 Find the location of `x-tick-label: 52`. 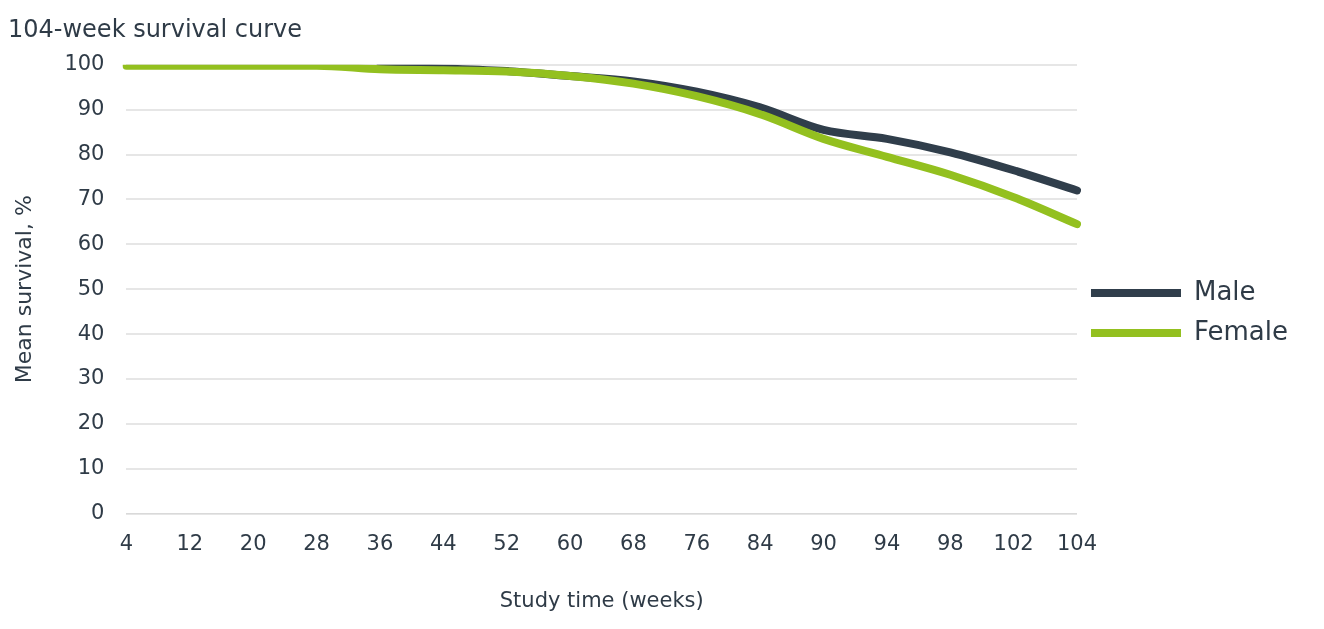

x-tick-label: 52 is located at coordinates (507, 542).